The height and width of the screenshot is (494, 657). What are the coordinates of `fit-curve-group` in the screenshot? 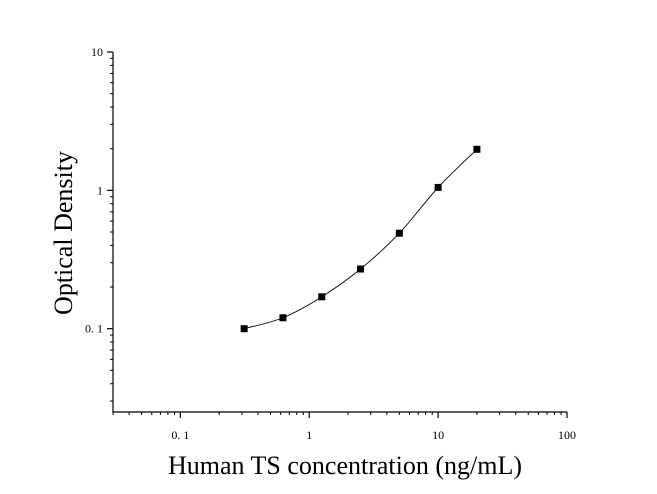 It's located at (361, 239).